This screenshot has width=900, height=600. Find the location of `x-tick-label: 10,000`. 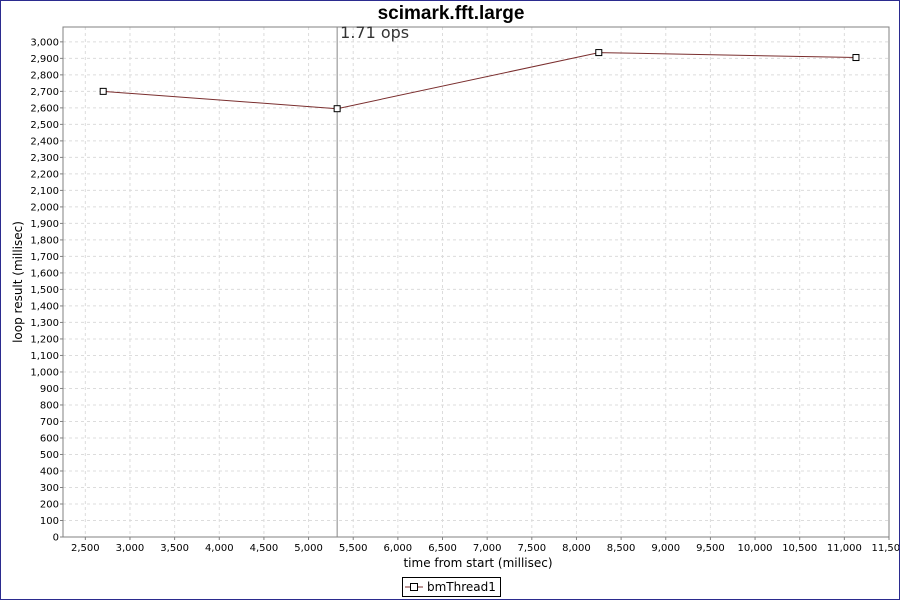

x-tick-label: 10,000 is located at coordinates (755, 548).